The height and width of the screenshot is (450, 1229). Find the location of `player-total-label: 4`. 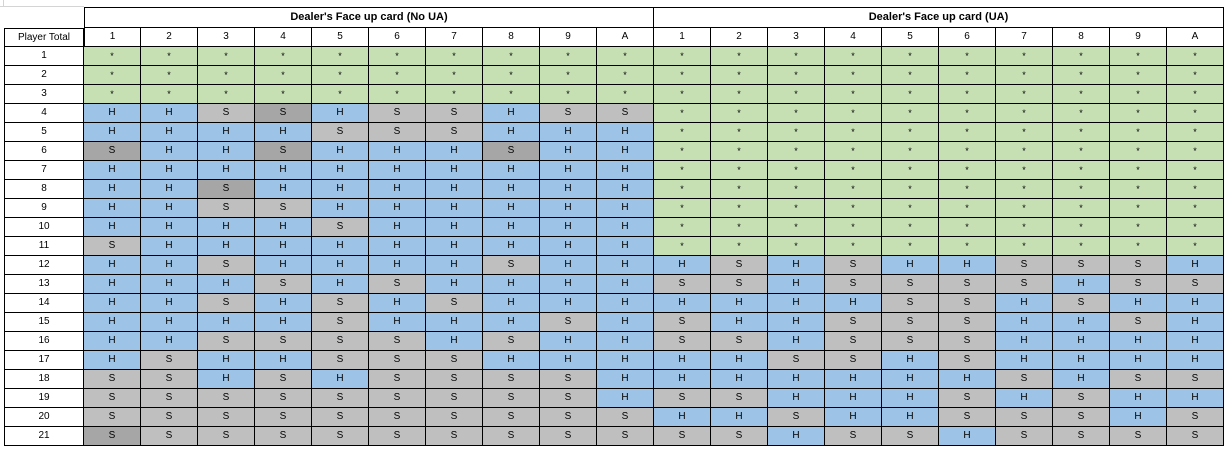

player-total-label: 4 is located at coordinates (44, 113).